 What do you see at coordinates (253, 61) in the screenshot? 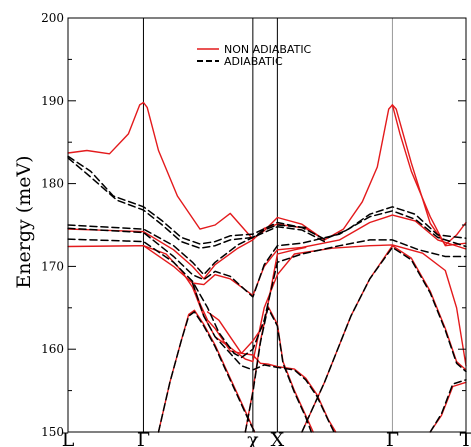
I see `legend-label-1: ADIABATIC` at bounding box center [253, 61].